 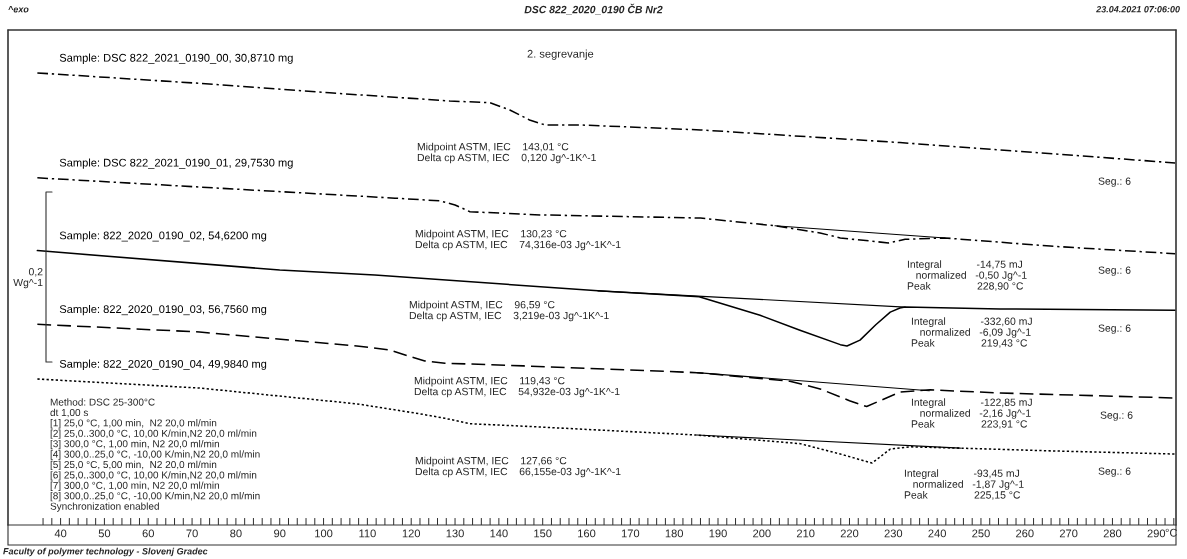 What do you see at coordinates (28, 278) in the screenshot?
I see `annotation: 0,2 Wg^-1` at bounding box center [28, 278].